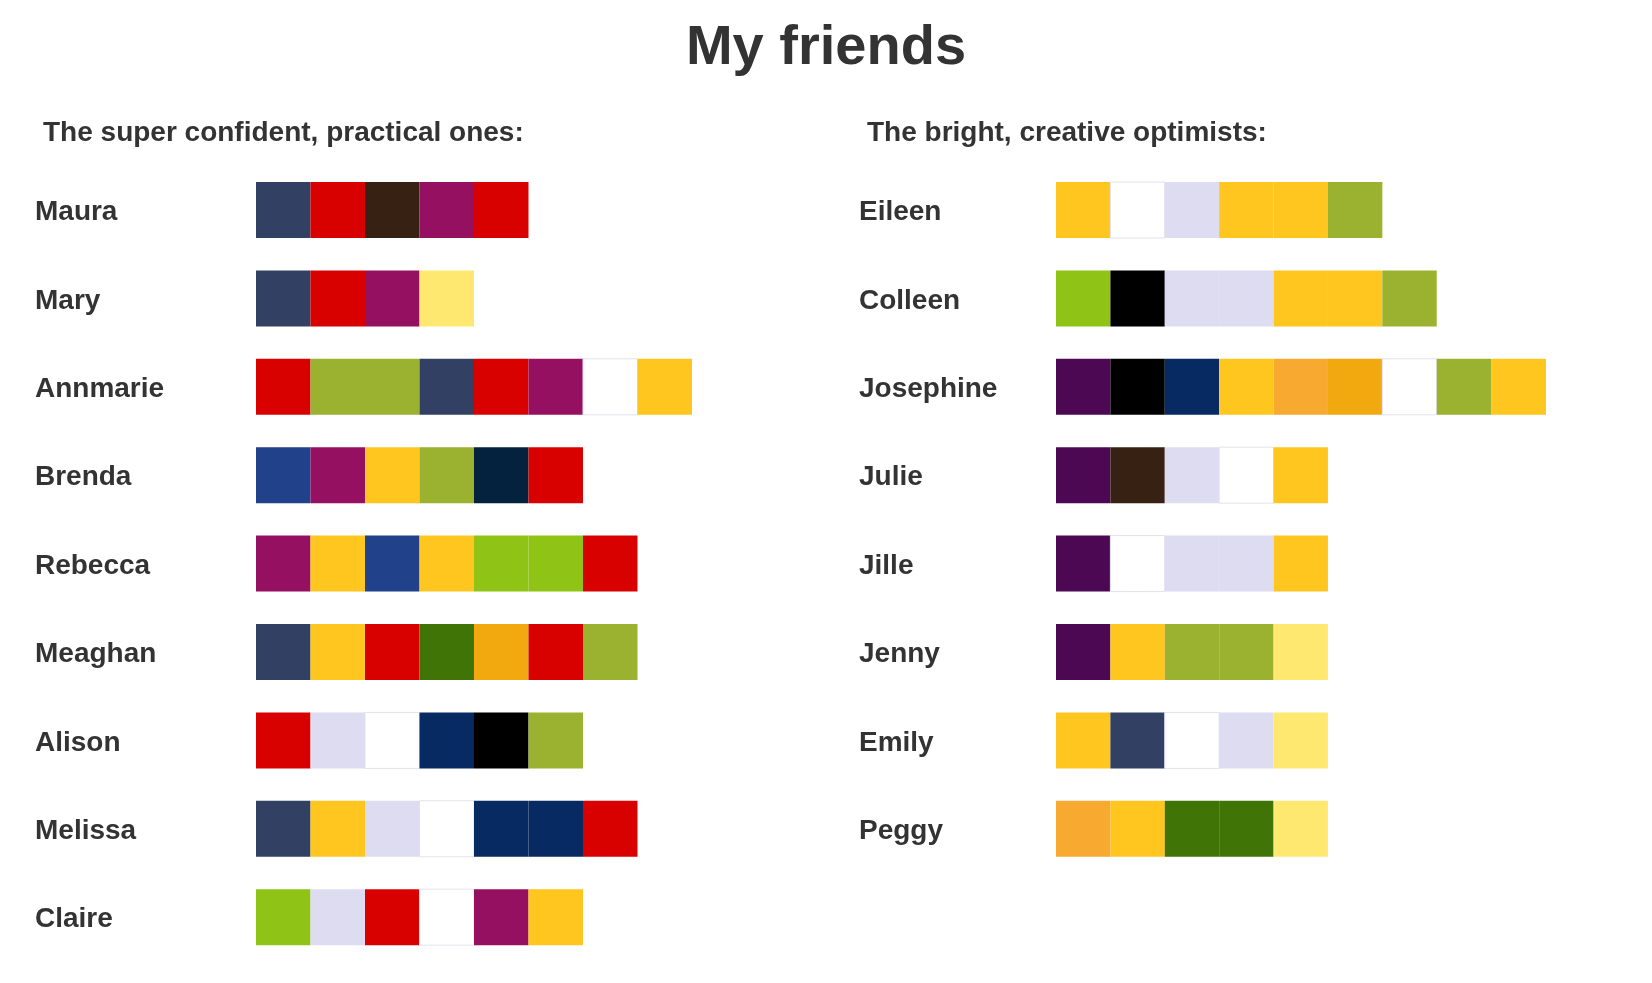 The width and height of the screenshot is (1652, 983). What do you see at coordinates (826, 44) in the screenshot?
I see `text: My friends` at bounding box center [826, 44].